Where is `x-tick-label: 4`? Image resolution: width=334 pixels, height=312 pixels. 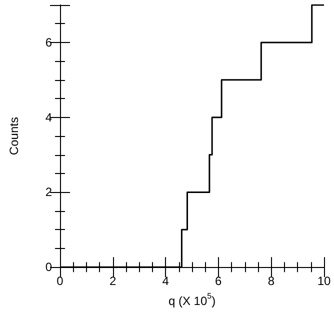
x-tick-label: 4 is located at coordinates (166, 281).